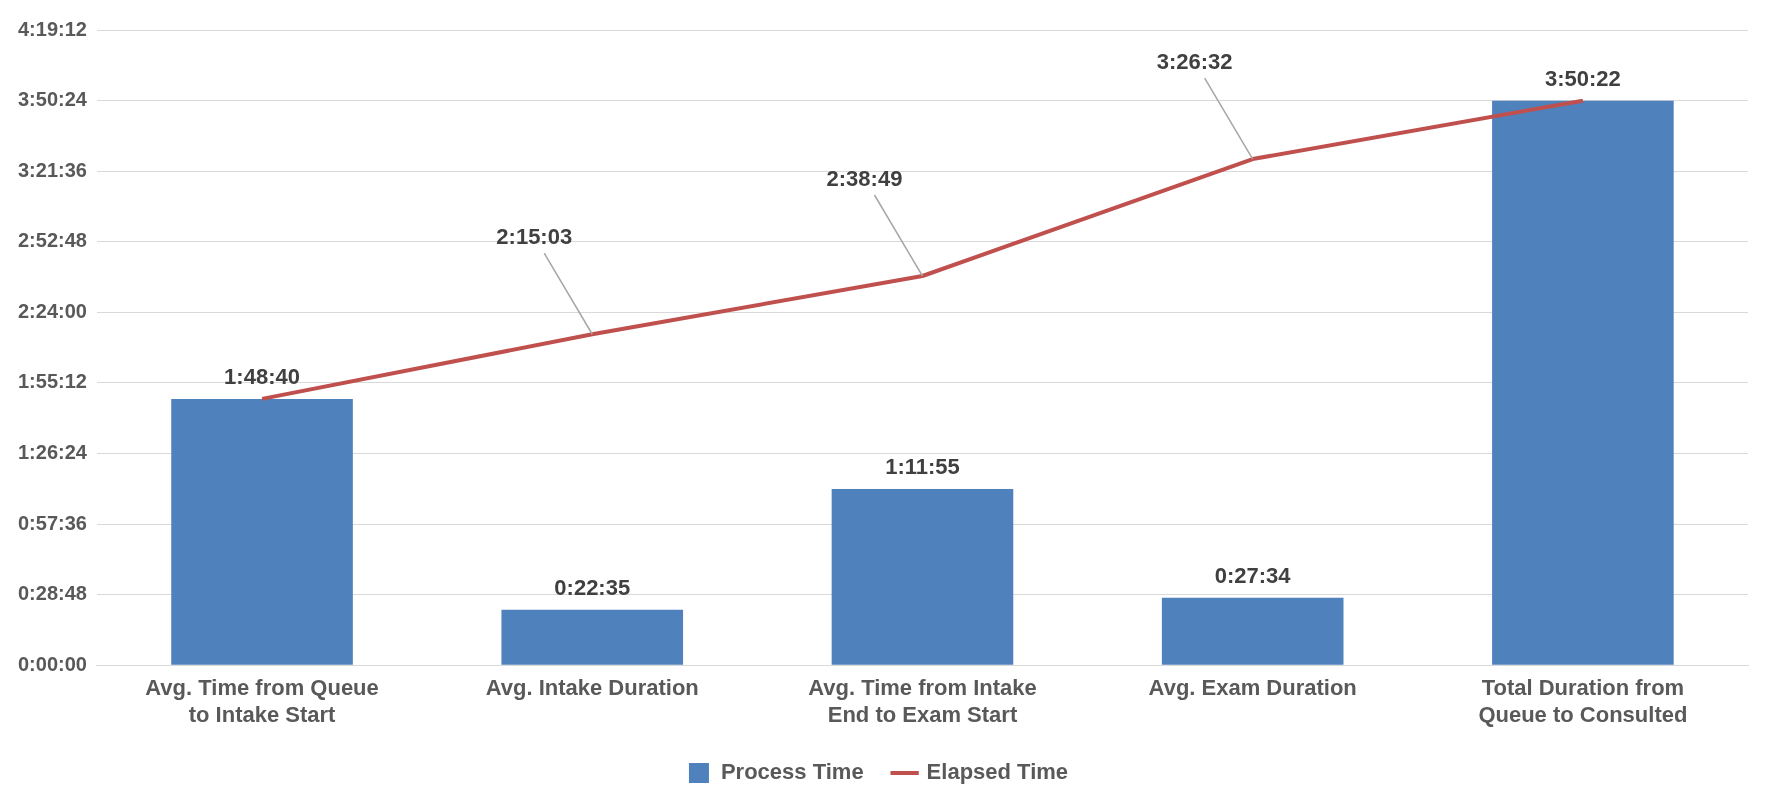 The width and height of the screenshot is (1766, 802). I want to click on y-tick-label: 2:52:48, so click(52, 240).